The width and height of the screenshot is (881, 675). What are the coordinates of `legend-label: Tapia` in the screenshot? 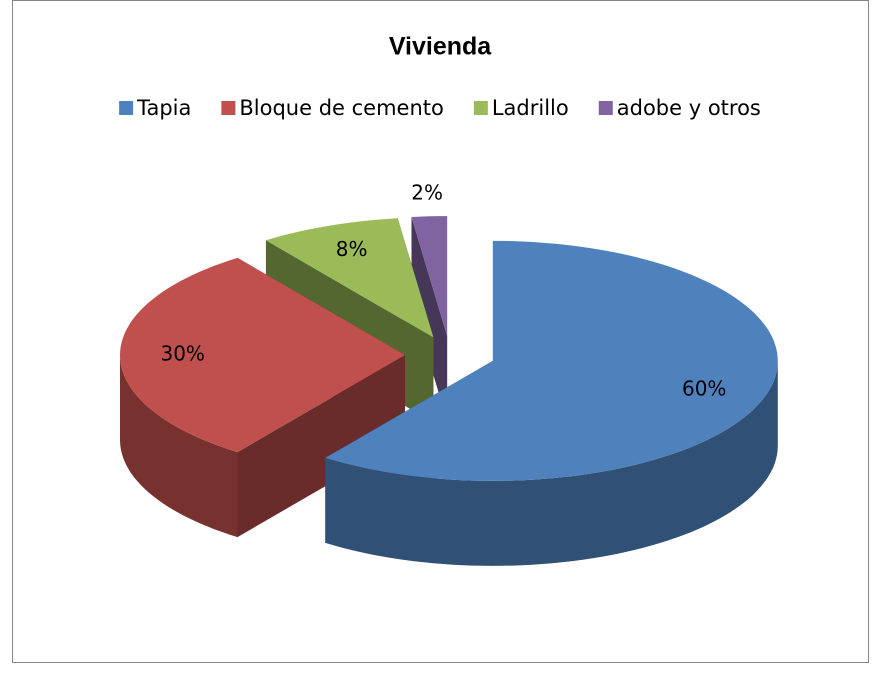 It's located at (163, 108).